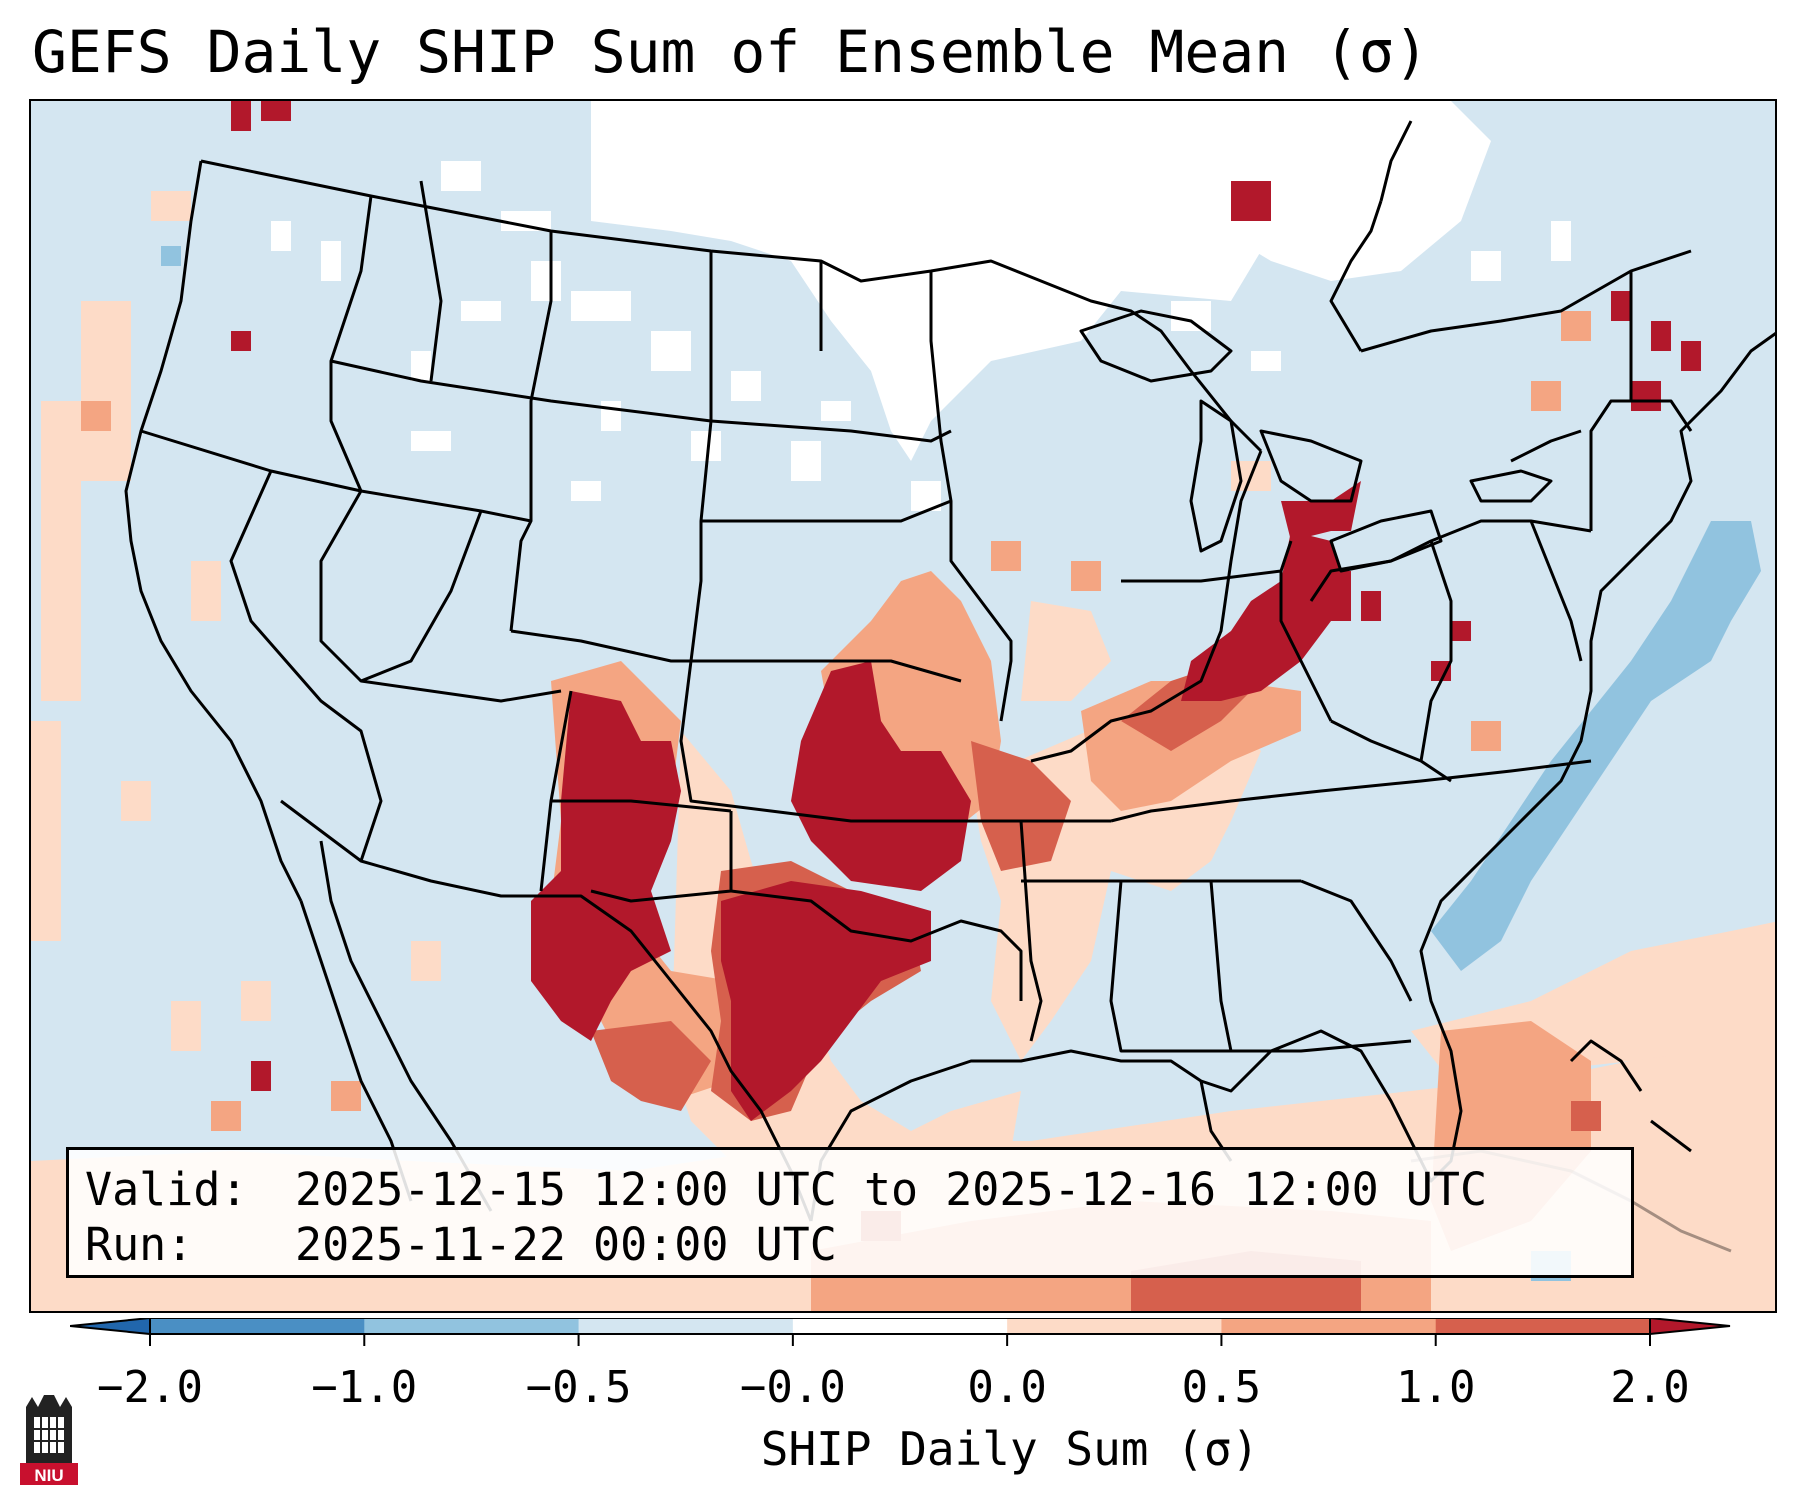  What do you see at coordinates (792, 1387) in the screenshot?
I see `colorbar-tick-label: −0.0` at bounding box center [792, 1387].